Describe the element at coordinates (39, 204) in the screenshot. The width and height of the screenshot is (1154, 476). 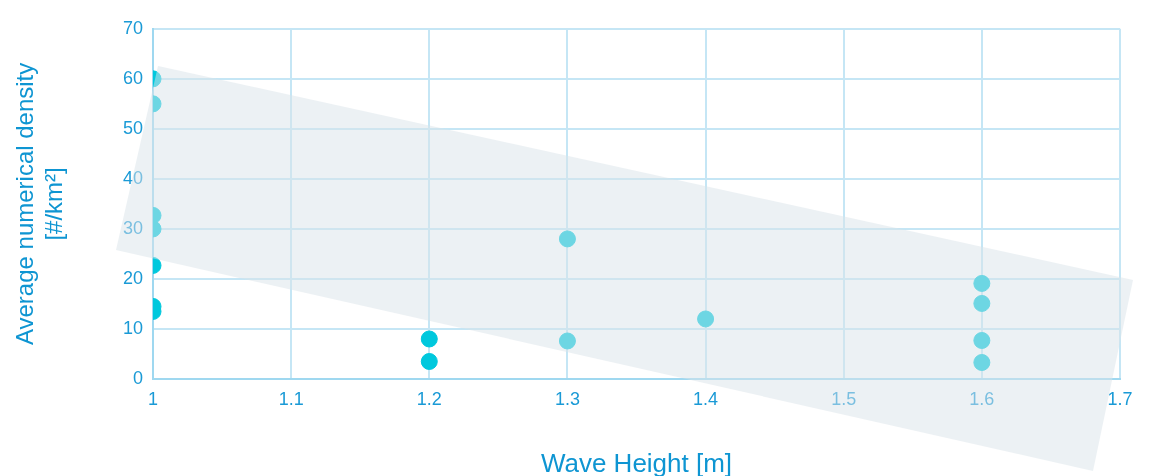
I see `y-axis-title: Average numerical density [#/km²]` at that location.